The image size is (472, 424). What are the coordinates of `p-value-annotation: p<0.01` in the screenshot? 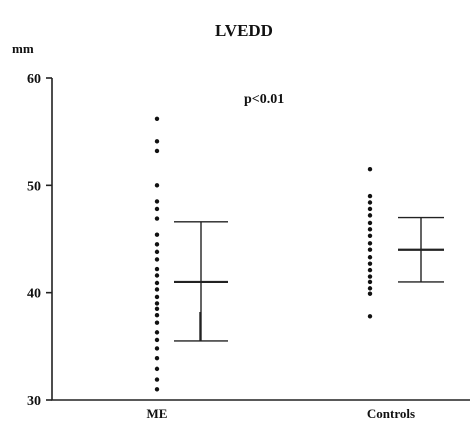 It's located at (264, 99).